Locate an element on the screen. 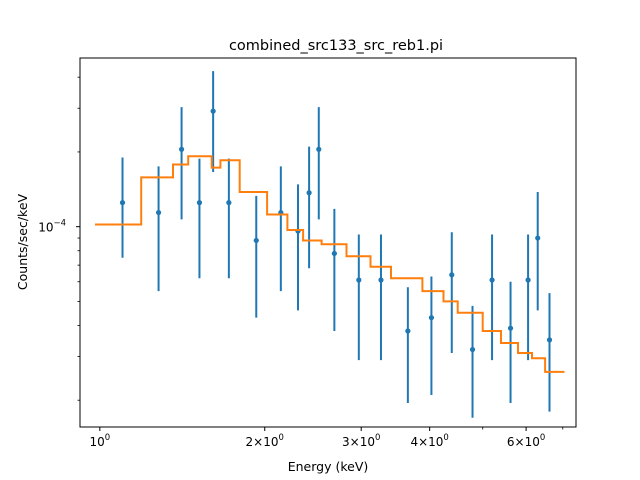 Image resolution: width=640 pixels, height=480 pixels. x-tick-label-2: 3×100 is located at coordinates (361, 441).